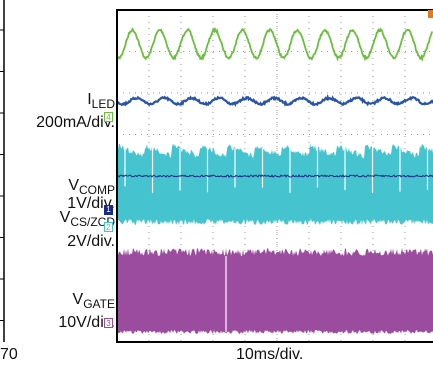 The image size is (433, 366). I want to click on x-axis-label: 10ms/div., so click(270, 354).